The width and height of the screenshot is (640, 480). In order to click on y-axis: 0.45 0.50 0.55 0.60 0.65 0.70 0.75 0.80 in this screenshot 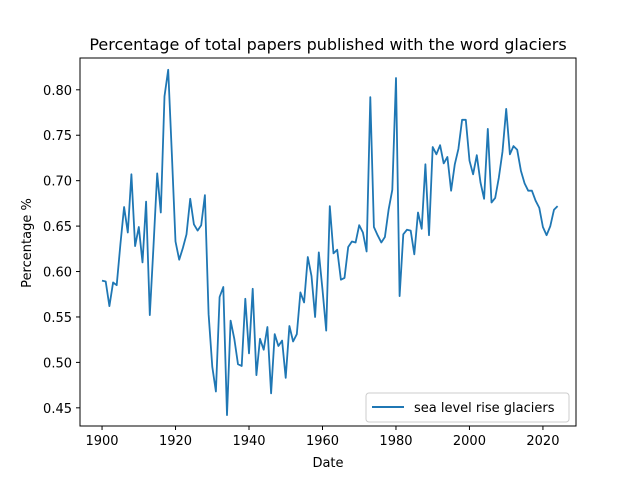, I will do `click(61, 250)`.